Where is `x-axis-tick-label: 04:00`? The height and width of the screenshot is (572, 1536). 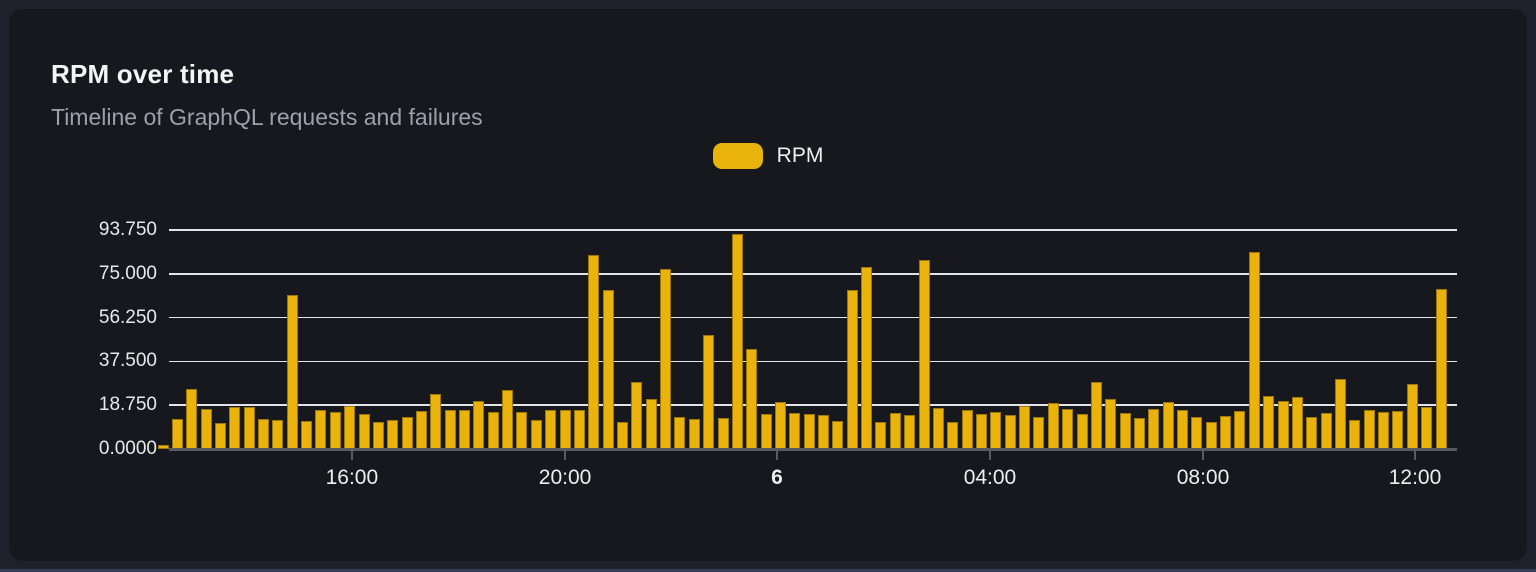 x-axis-tick-label: 04:00 is located at coordinates (990, 477).